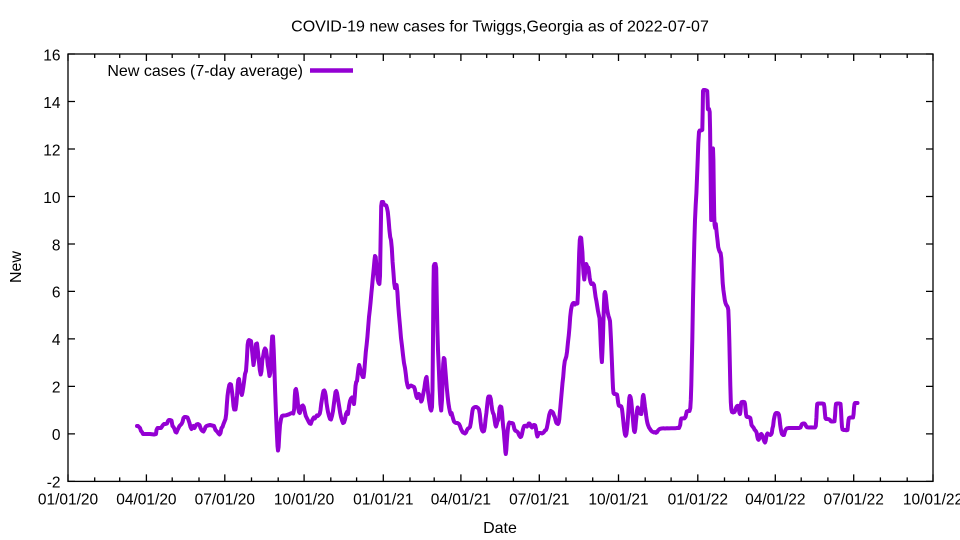 The width and height of the screenshot is (960, 540). What do you see at coordinates (618, 500) in the screenshot?
I see `svg-text: 10/01/21` at bounding box center [618, 500].